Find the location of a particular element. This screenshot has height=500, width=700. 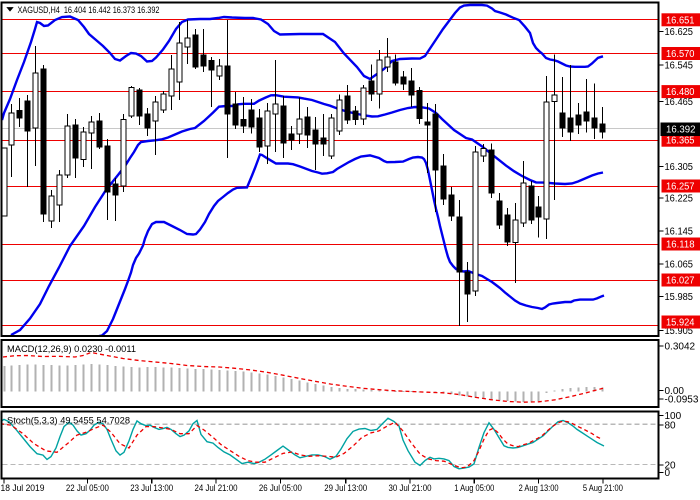

svg-text: 80 is located at coordinates (671, 426).